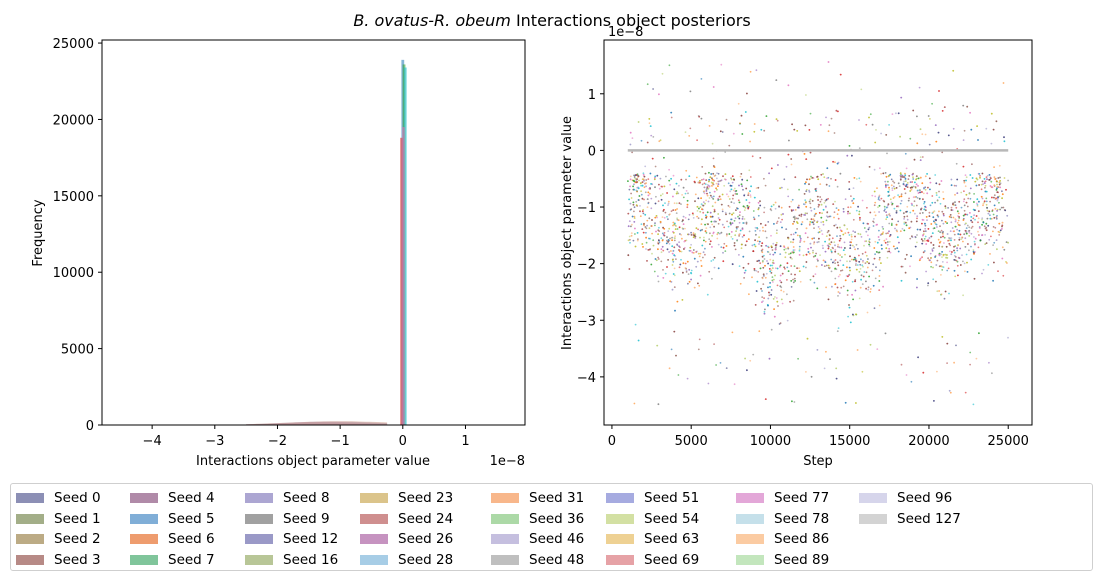 Image resolution: width=1104 pixels, height=583 pixels. Describe the element at coordinates (172, 539) in the screenshot. I see `legend-item: Seed 6` at that location.